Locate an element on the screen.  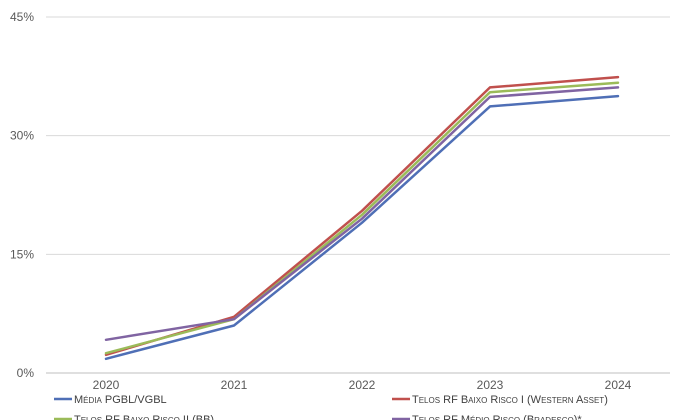
x-tick-label: 2021 is located at coordinates (234, 385).